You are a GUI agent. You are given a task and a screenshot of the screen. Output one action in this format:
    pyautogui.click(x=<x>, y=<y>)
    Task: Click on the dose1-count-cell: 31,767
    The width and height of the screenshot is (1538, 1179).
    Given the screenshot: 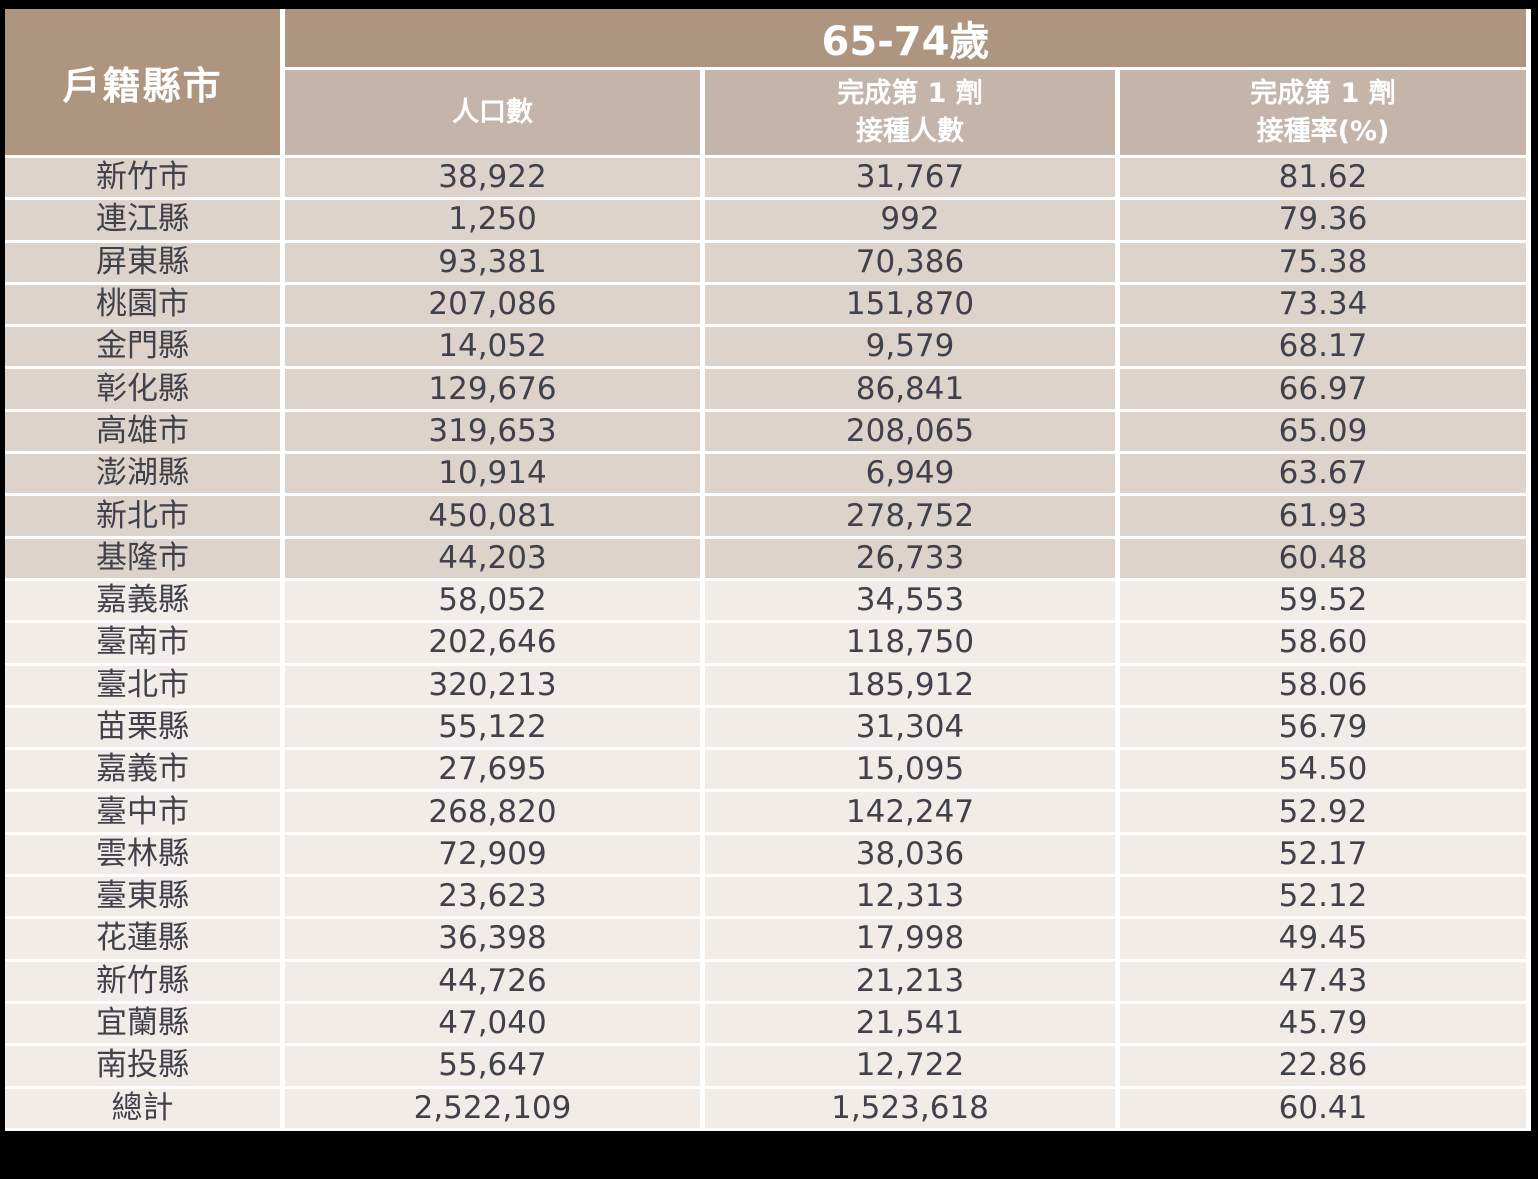 What is the action you would take?
    pyautogui.click(x=912, y=179)
    